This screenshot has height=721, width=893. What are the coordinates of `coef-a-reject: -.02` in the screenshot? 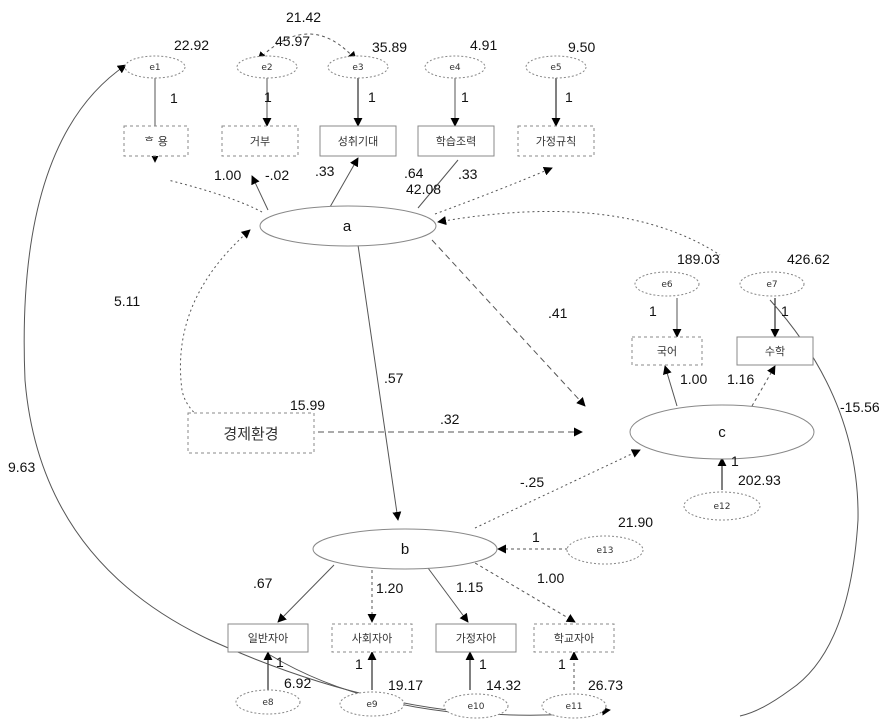 It's located at (277, 175).